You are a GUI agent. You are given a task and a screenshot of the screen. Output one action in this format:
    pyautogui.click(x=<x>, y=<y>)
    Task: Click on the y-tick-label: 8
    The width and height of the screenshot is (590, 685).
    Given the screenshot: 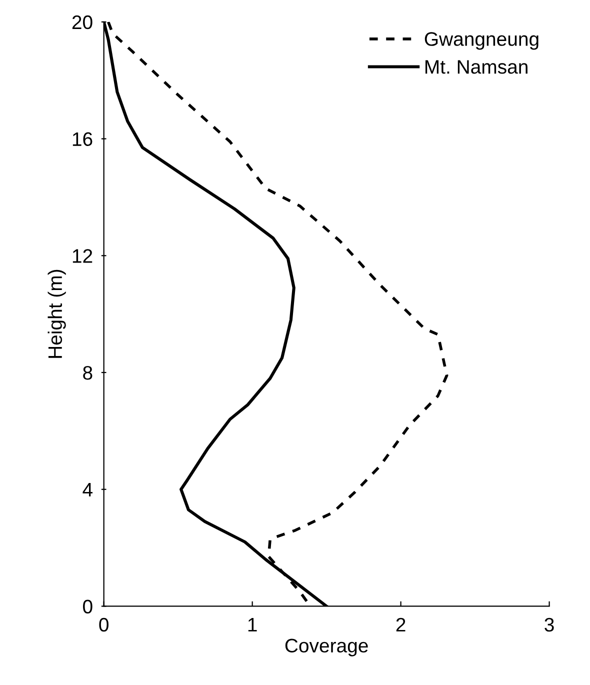 What is the action you would take?
    pyautogui.click(x=87, y=373)
    